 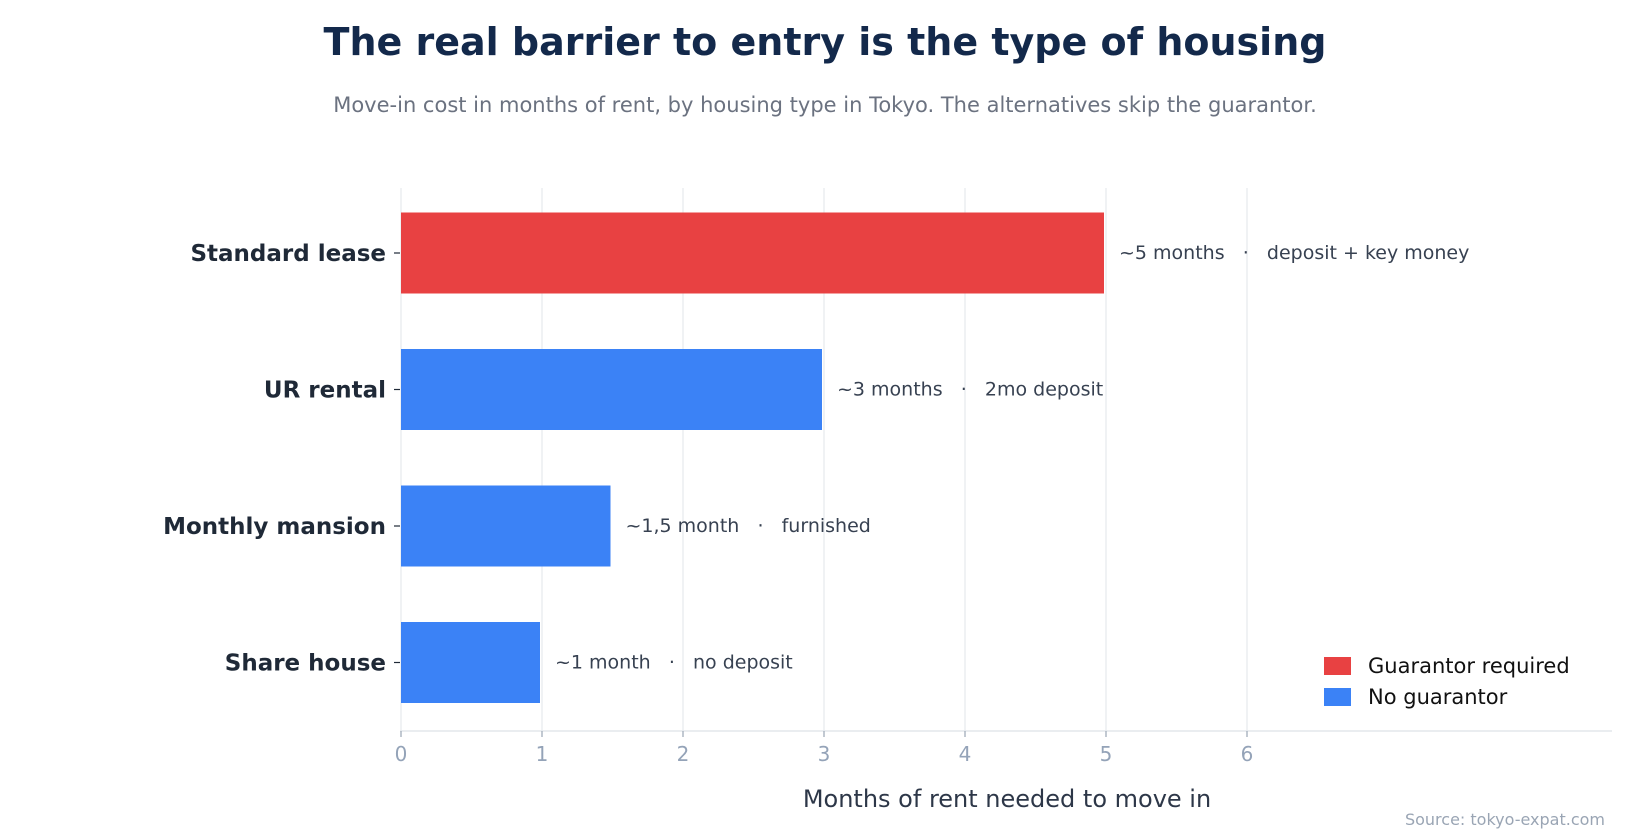 I want to click on source-note: Source: tokyo-expat.com, so click(x=1504, y=819).